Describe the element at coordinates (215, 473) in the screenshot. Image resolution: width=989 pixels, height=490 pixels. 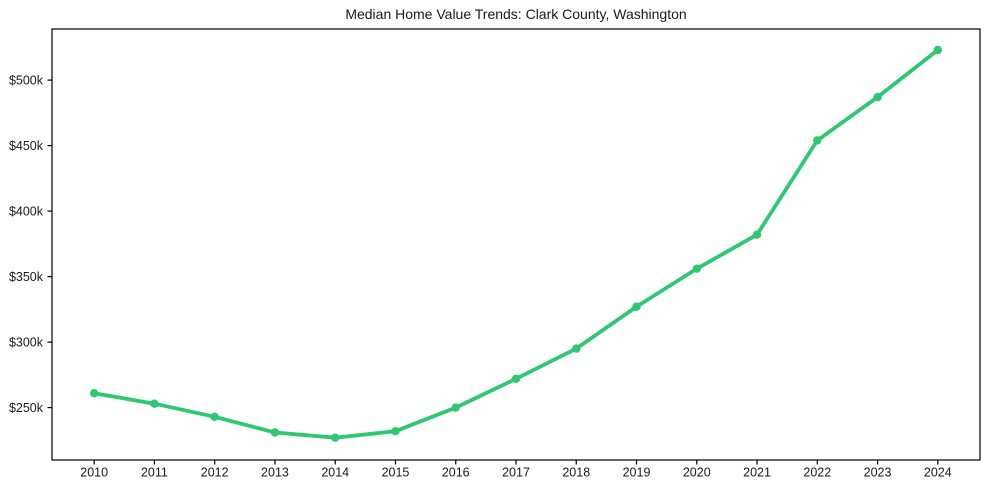
I see `x-tick-label: 2012` at that location.